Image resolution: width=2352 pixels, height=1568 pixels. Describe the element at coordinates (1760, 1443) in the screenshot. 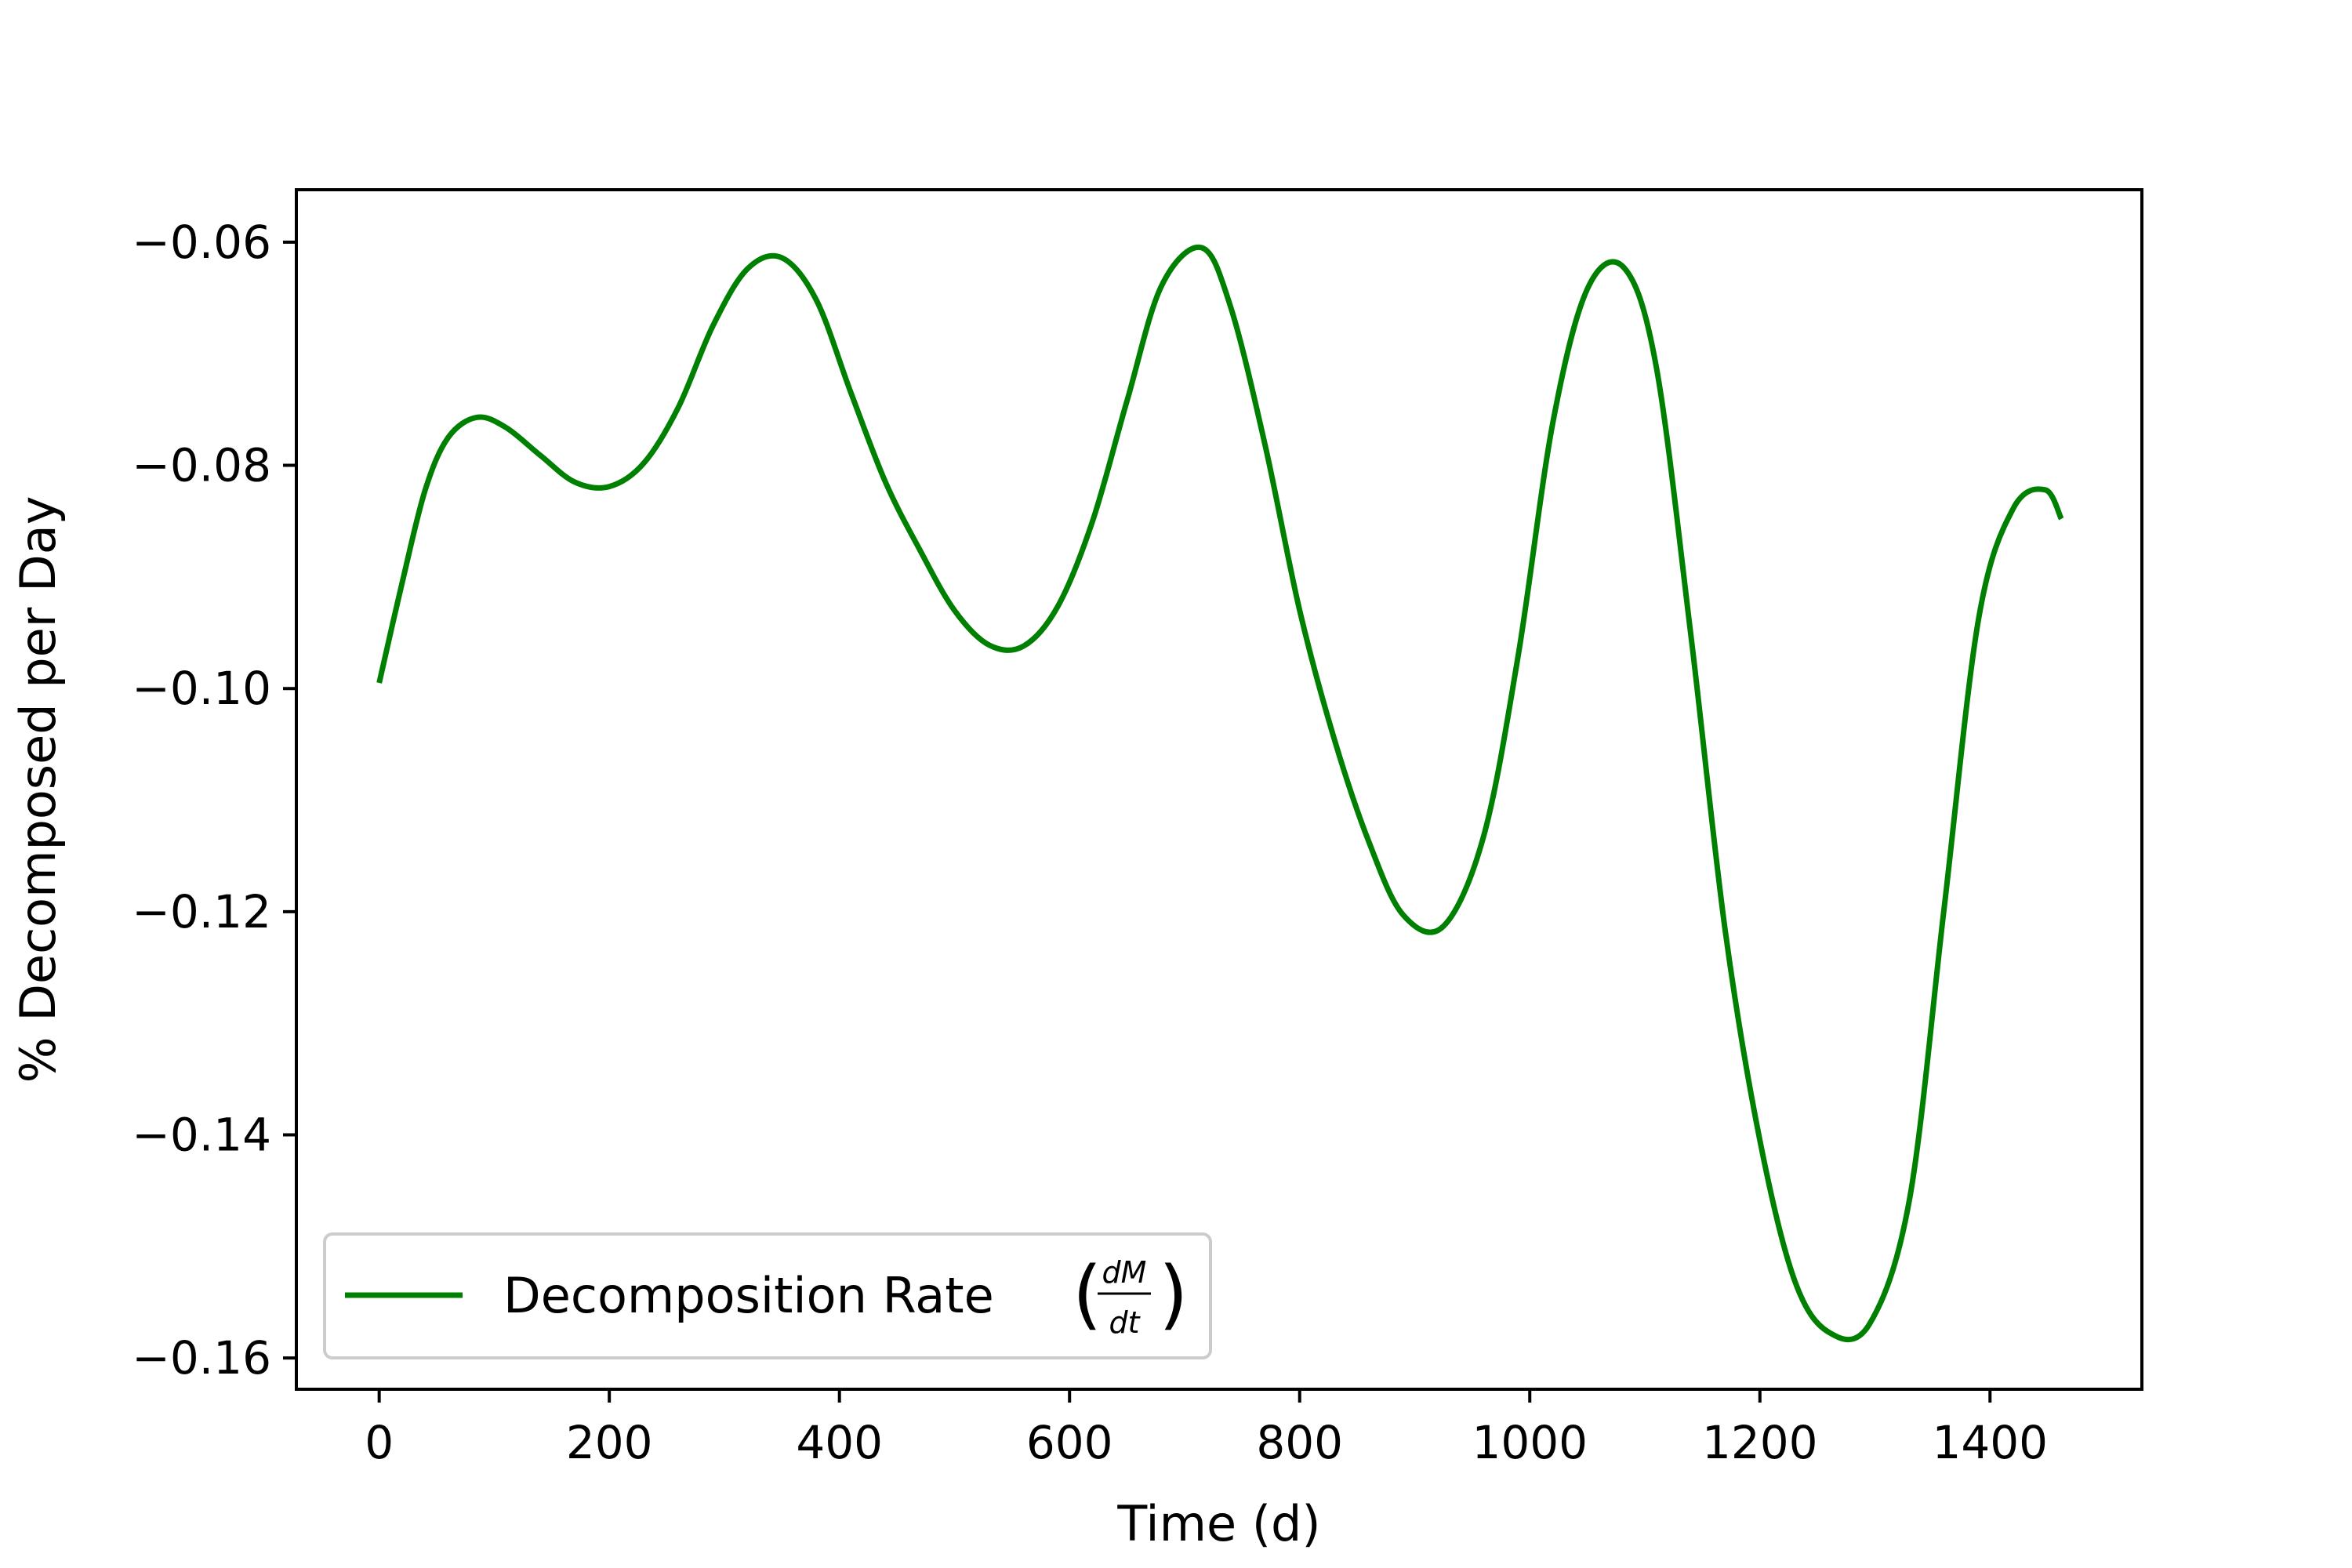

I see `x-tick-label: 1200` at that location.